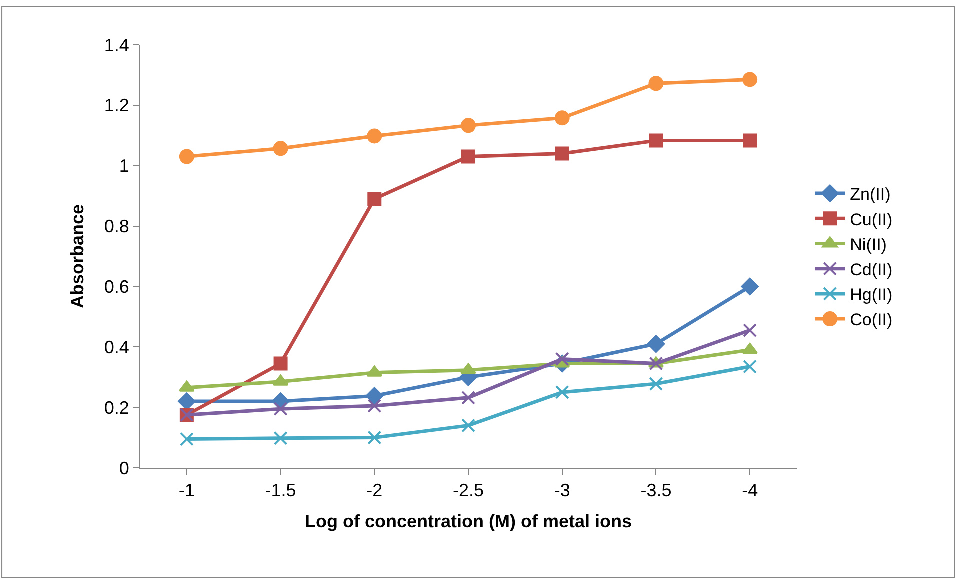 Image resolution: width=957 pixels, height=583 pixels. What do you see at coordinates (78, 256) in the screenshot?
I see `y-axis-title: Absorbance` at bounding box center [78, 256].